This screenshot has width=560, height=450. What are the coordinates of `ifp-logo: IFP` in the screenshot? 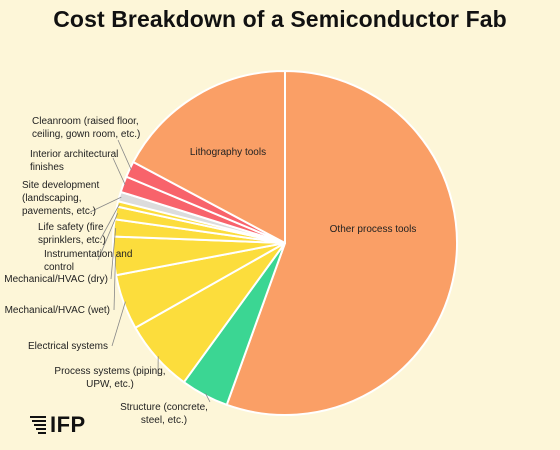 It's located at (58, 425).